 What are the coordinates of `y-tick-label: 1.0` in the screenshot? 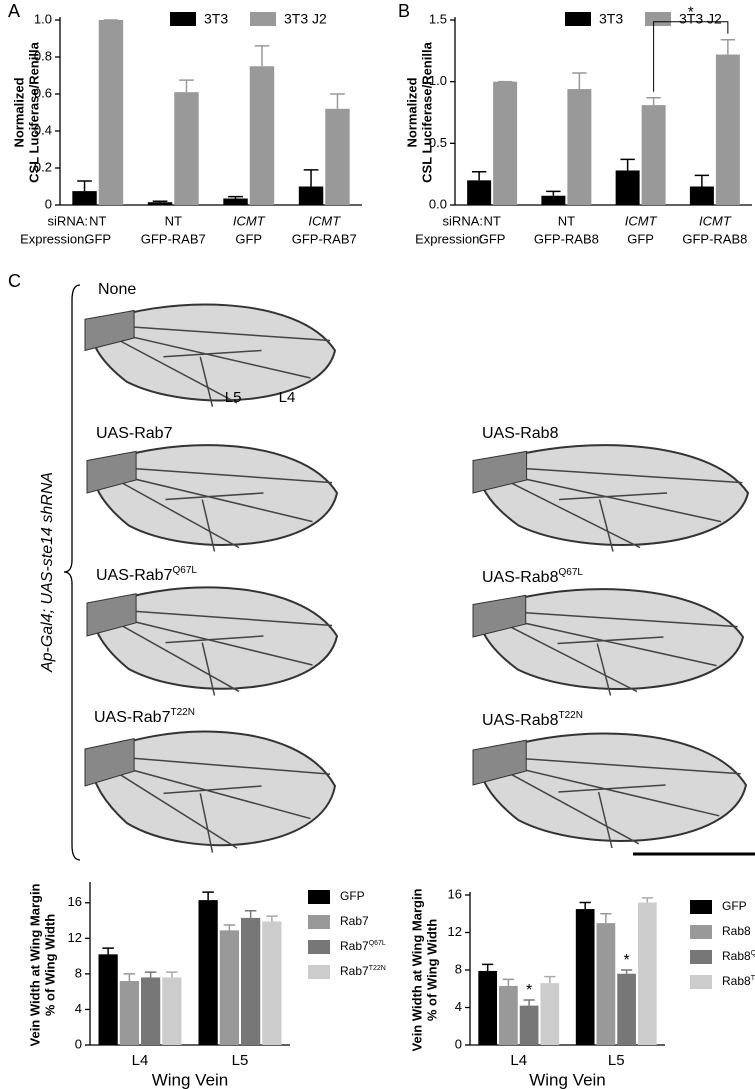 It's located at (438, 80).